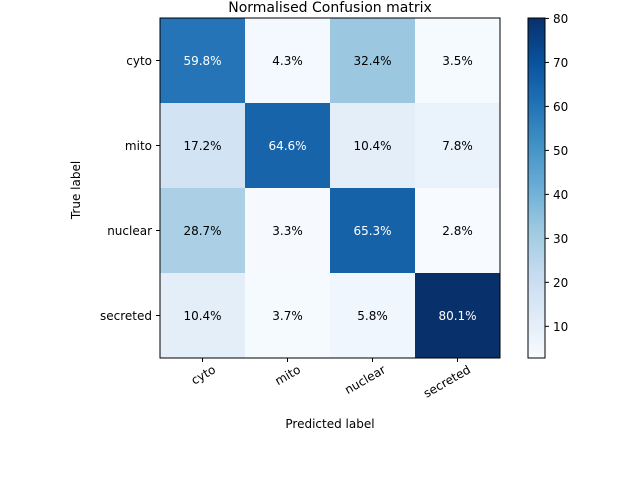 The image size is (640, 480). Describe the element at coordinates (76, 190) in the screenshot. I see `y-axis-label: True label` at that location.